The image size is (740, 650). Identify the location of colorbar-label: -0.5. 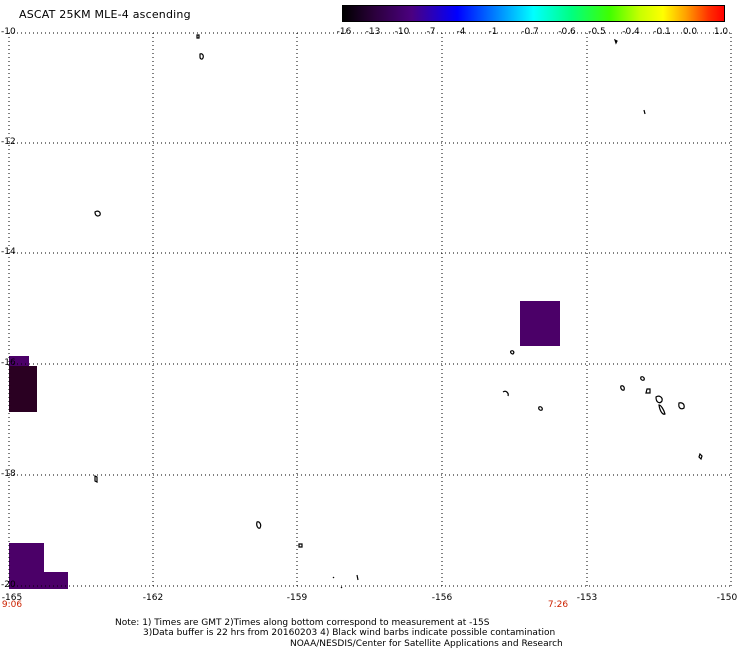
(597, 32).